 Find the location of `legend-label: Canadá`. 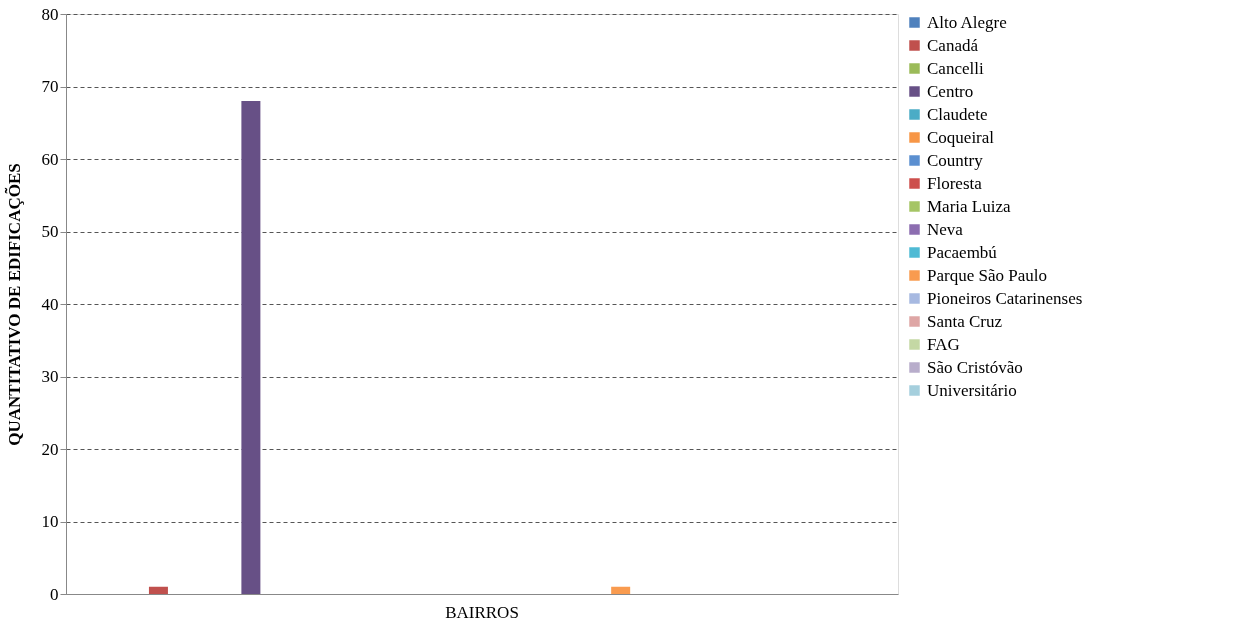

legend-label: Canadá is located at coordinates (953, 45).